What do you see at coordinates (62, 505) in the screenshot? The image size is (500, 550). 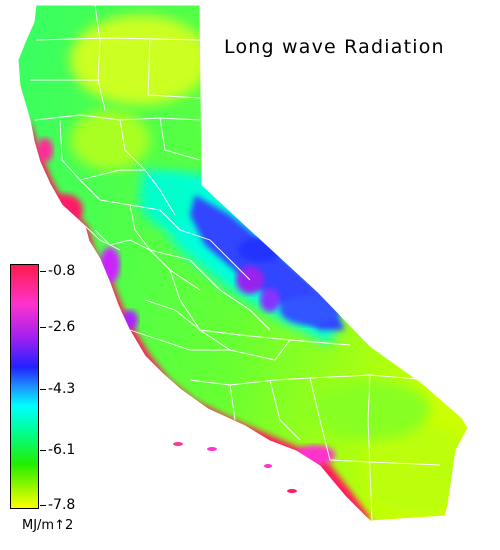 I see `legend-tick-label: -7.8` at bounding box center [62, 505].